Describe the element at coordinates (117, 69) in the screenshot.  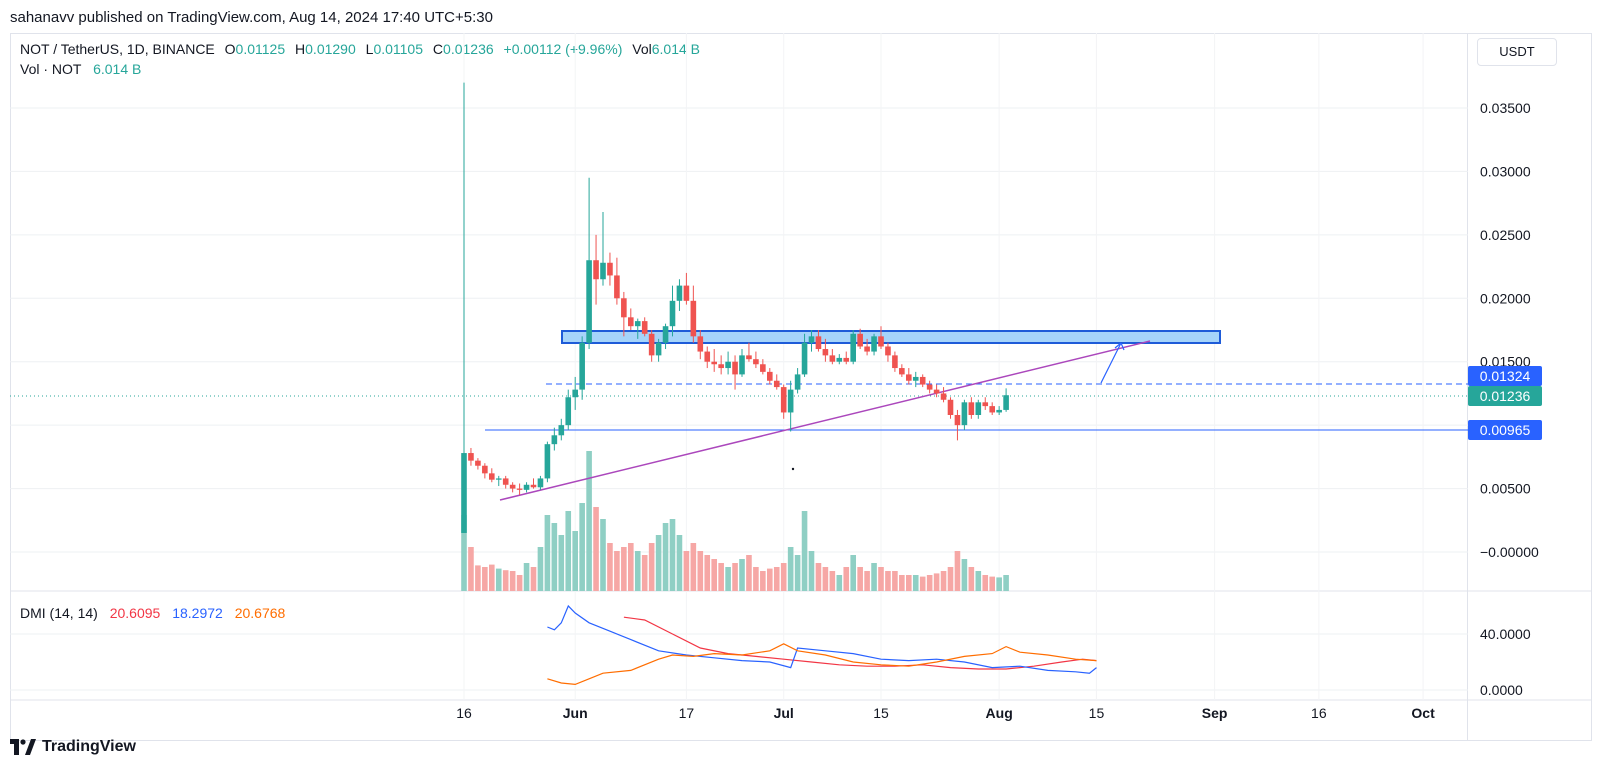
I see `volume-legend-value: 6.014 B` at that location.